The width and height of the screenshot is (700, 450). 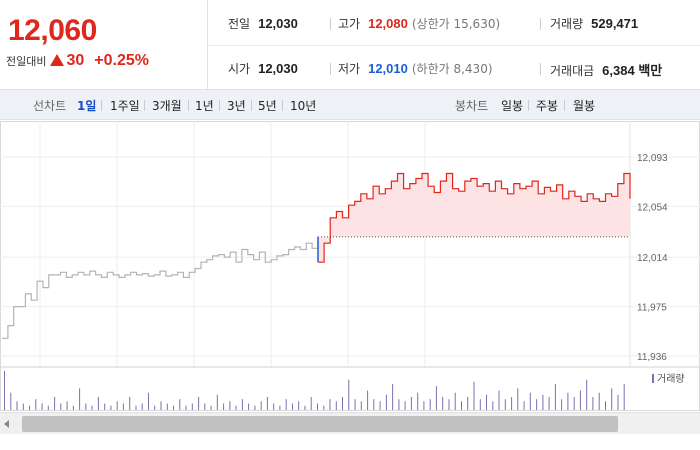 I want to click on stat-label: 전일, so click(x=239, y=24).